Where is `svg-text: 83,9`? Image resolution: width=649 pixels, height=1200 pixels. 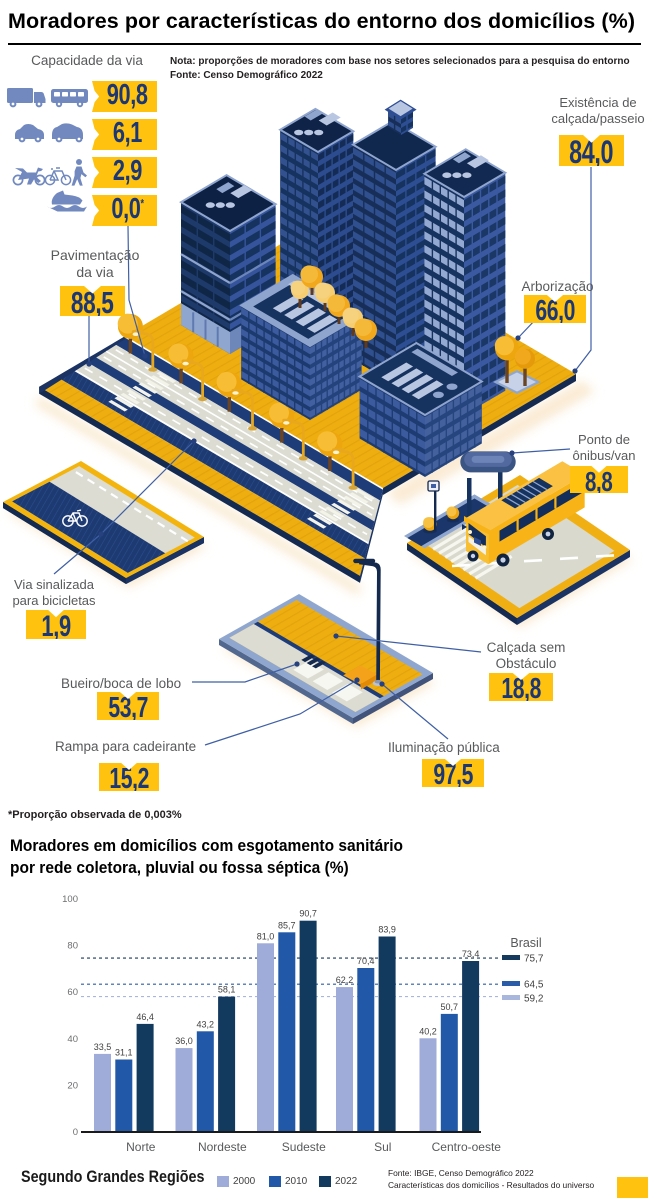 svg-text: 83,9 is located at coordinates (387, 930).